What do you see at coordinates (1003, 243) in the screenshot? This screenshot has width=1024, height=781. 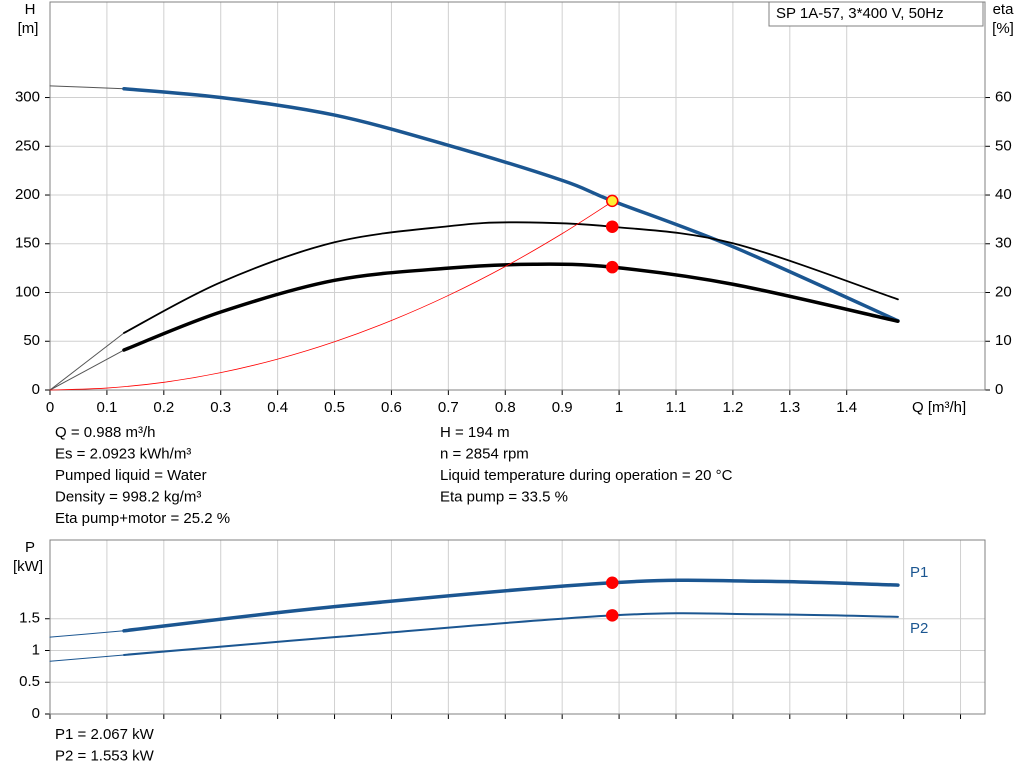 I see `y2-tick-label: 30` at bounding box center [1003, 243].